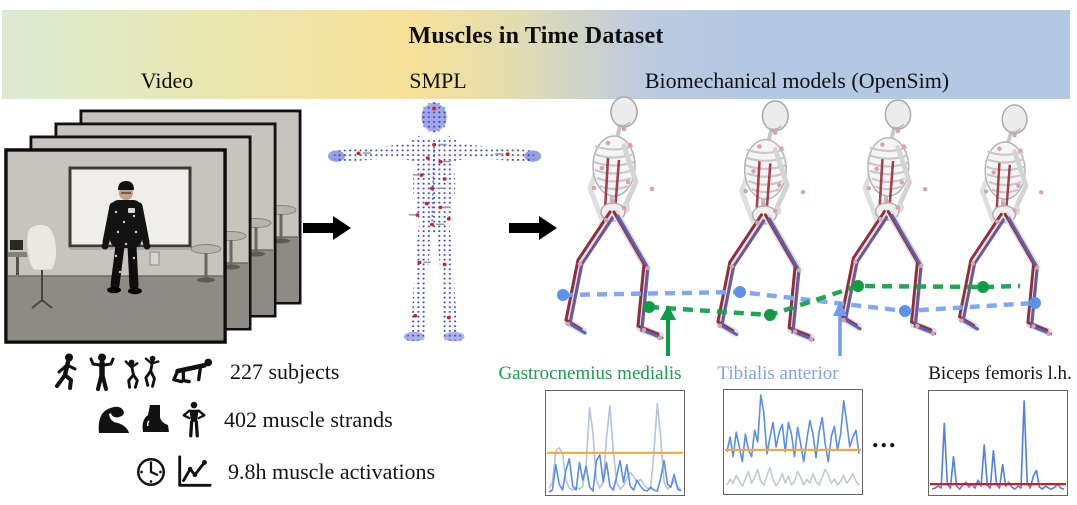 This screenshot has width=1077, height=505. What do you see at coordinates (1000, 373) in the screenshot?
I see `label-biceps-femoris: Biceps femoris l.h.` at bounding box center [1000, 373].